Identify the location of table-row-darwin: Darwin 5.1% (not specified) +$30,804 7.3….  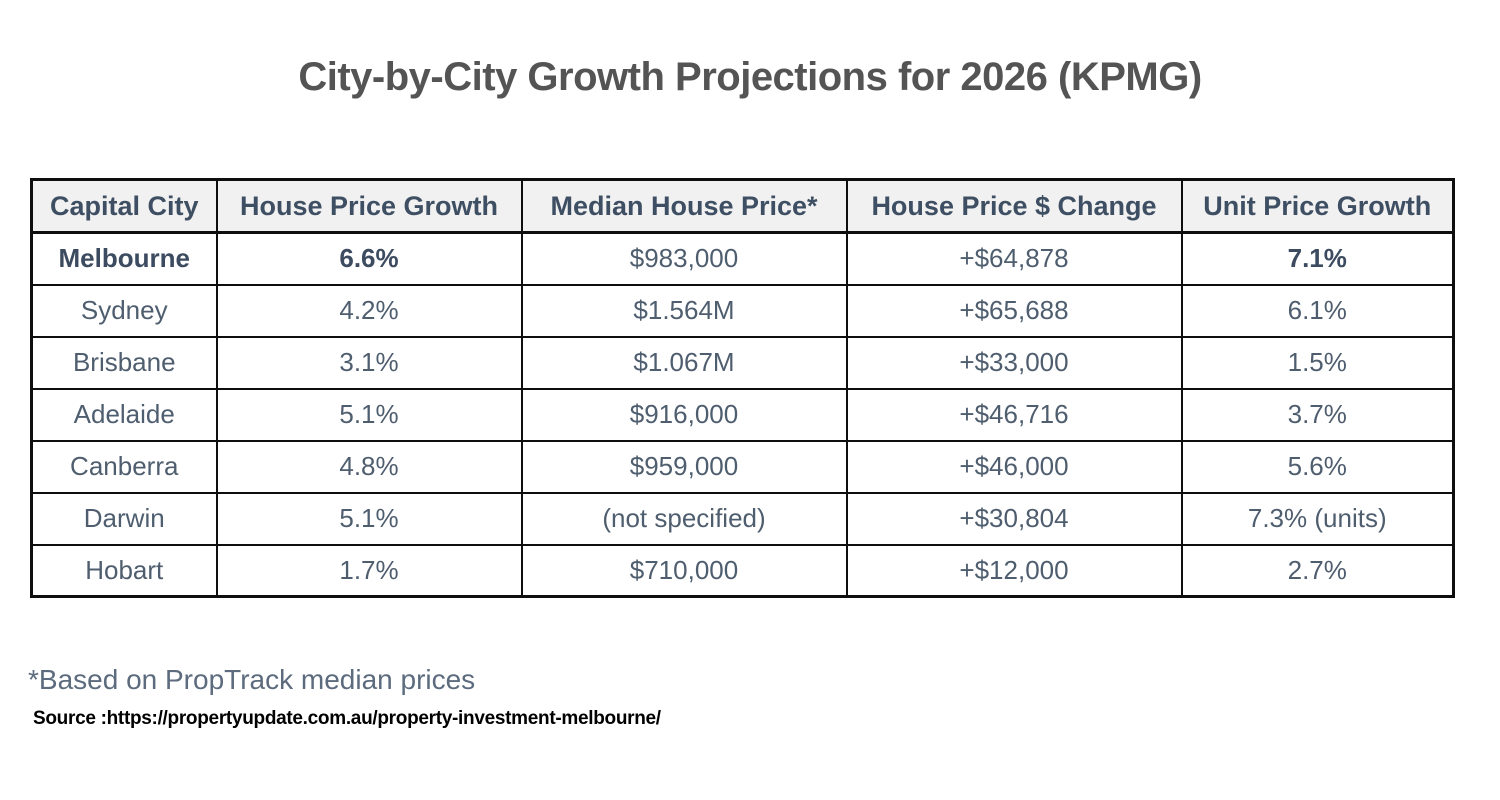
(742, 518).